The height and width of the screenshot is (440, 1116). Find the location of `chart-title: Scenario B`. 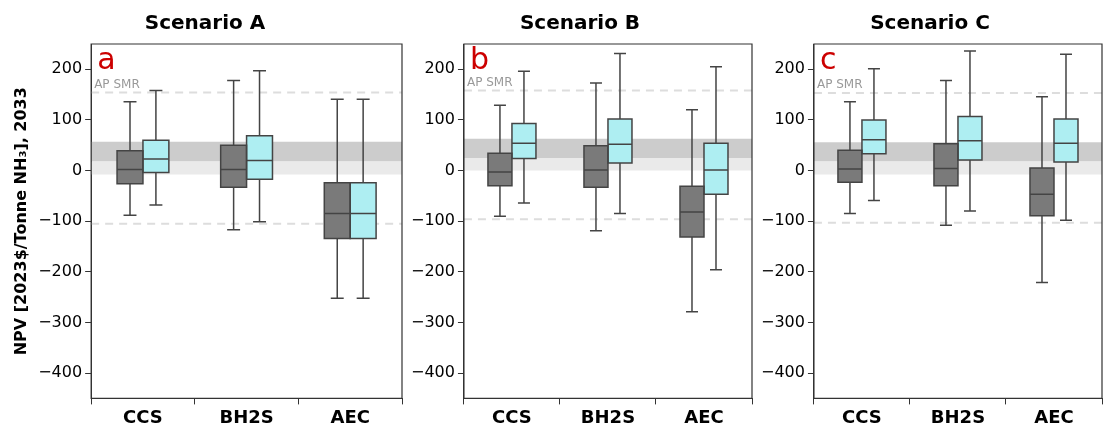

chart-title: Scenario B is located at coordinates (580, 22).